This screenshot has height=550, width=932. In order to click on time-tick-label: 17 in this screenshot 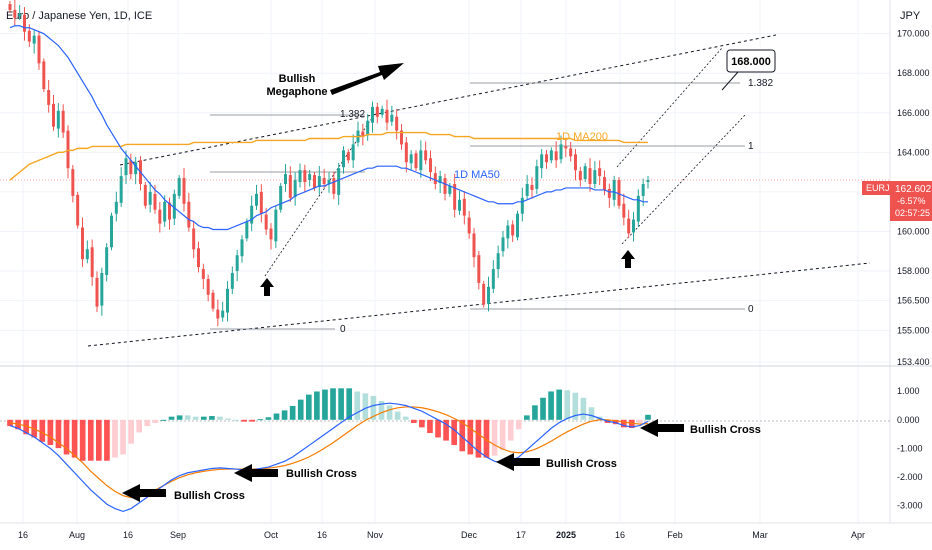, I will do `click(521, 535)`.